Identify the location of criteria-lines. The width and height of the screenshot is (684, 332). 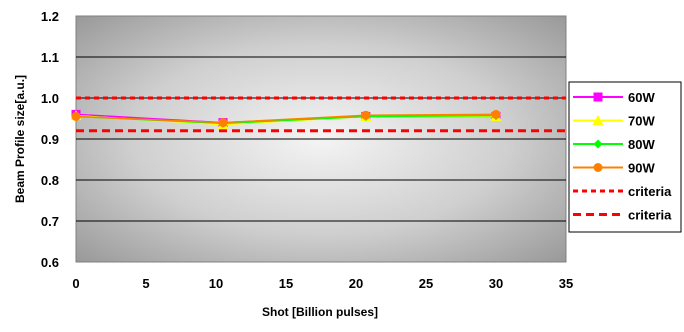
(321, 114).